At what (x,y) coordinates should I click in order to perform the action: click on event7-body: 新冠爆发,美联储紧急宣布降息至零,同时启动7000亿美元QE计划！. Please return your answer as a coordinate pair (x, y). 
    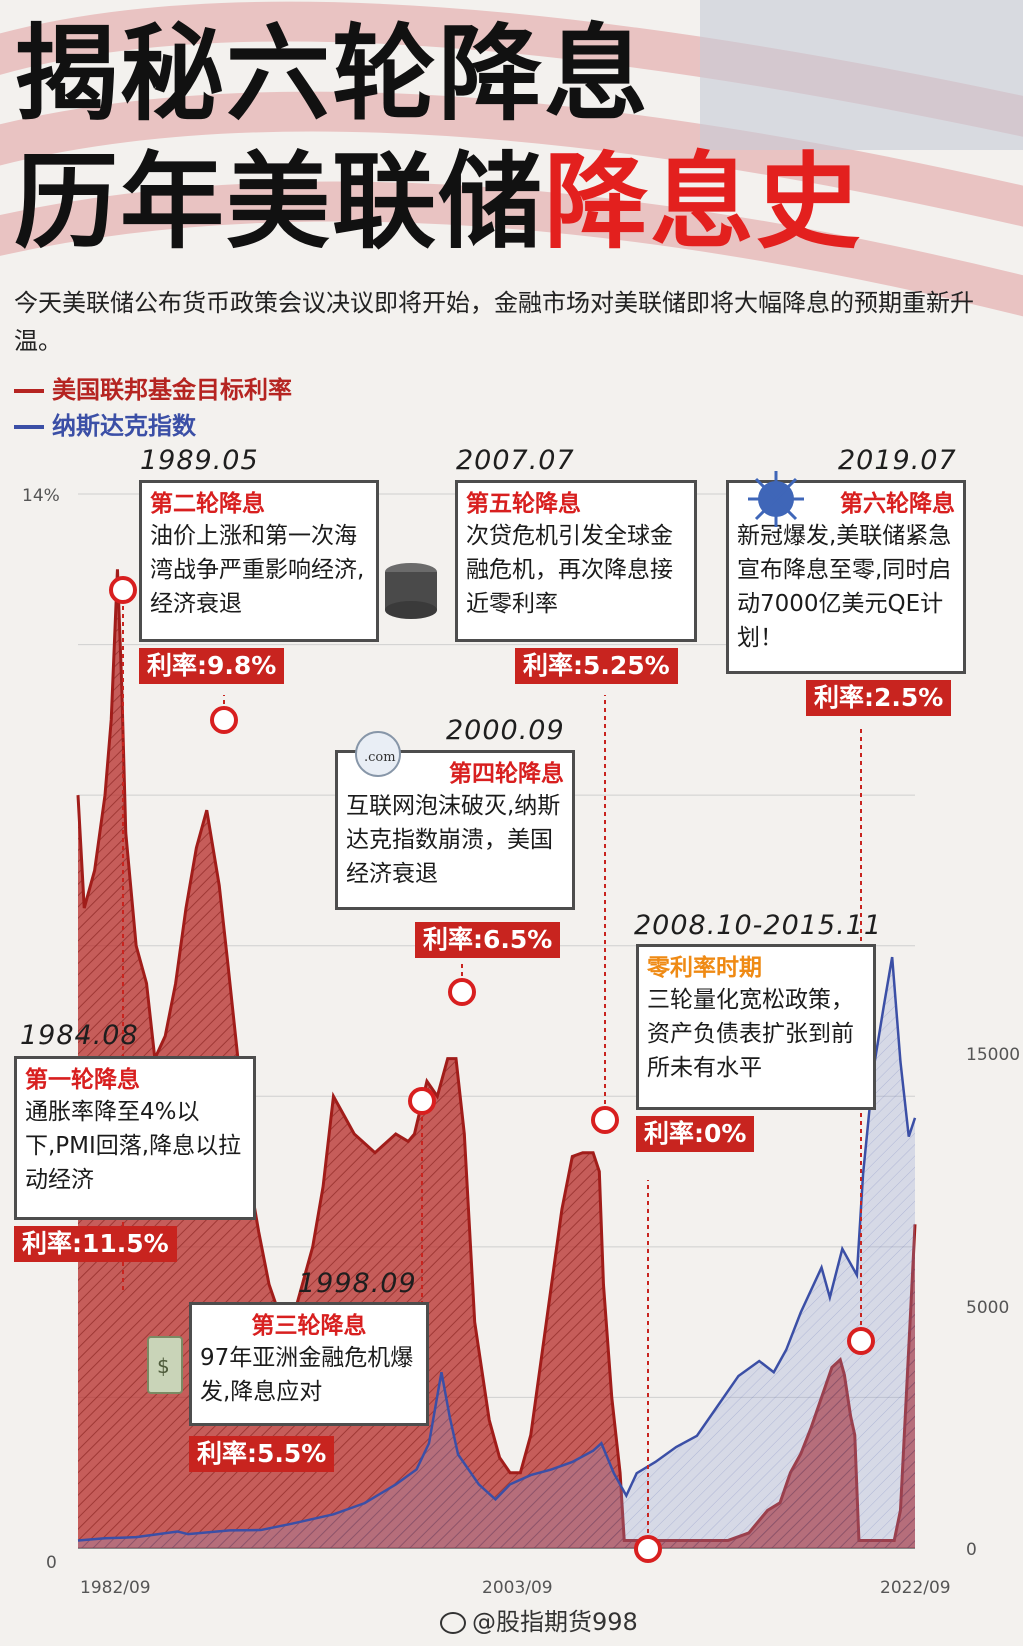
    Looking at the image, I should click on (844, 587).